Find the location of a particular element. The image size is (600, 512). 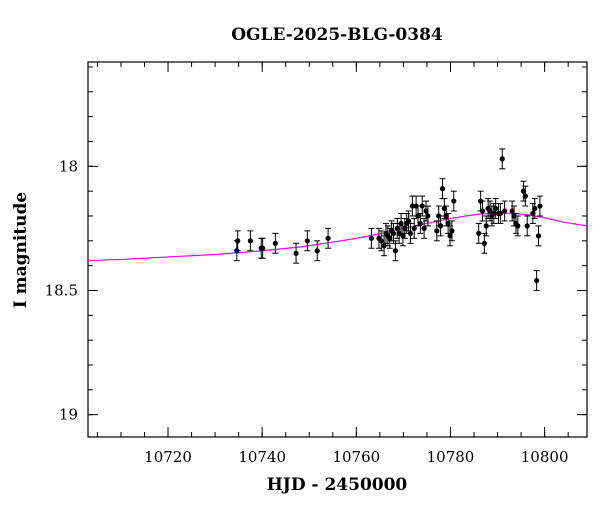

y-tick-label: 18 is located at coordinates (68, 166).